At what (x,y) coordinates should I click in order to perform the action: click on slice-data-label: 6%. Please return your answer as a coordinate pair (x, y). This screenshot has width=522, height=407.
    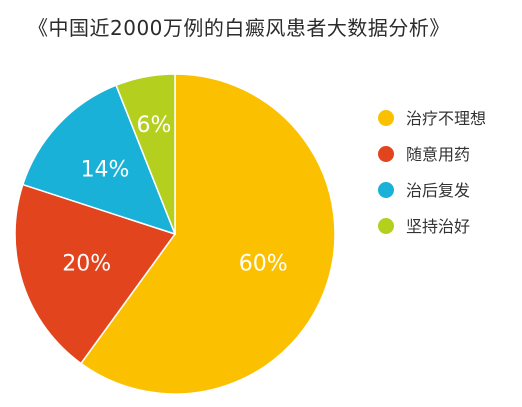
    Looking at the image, I should click on (154, 125).